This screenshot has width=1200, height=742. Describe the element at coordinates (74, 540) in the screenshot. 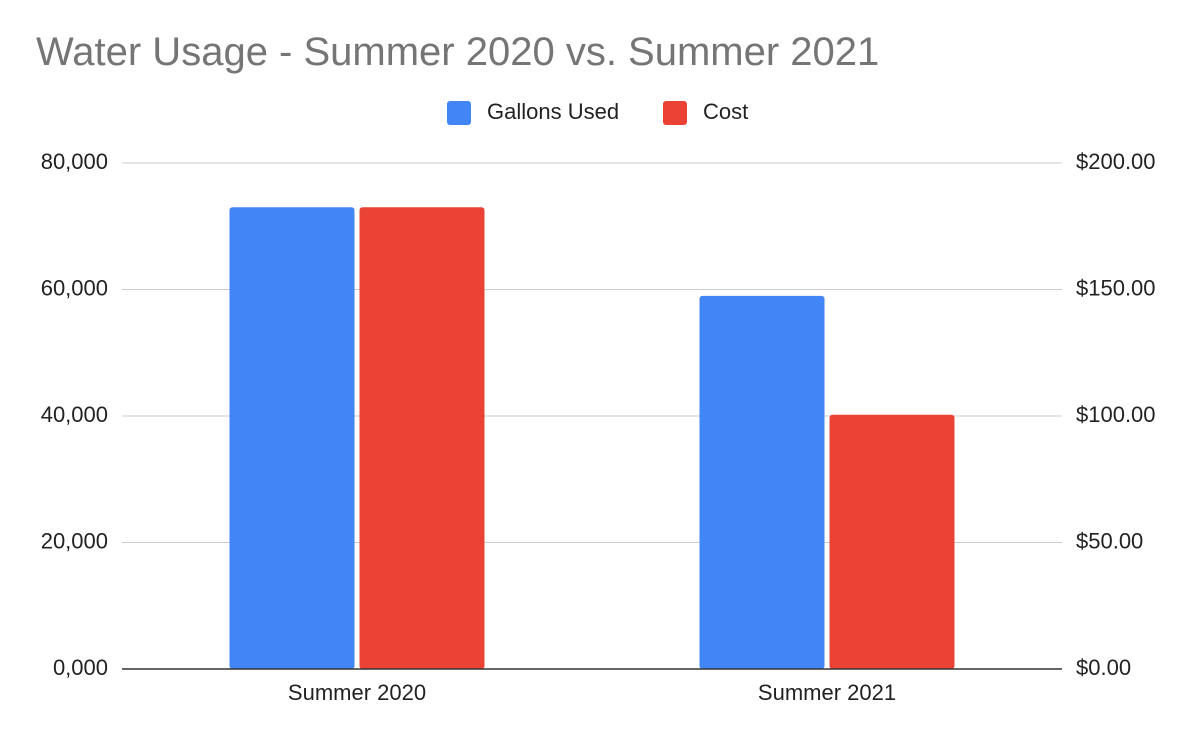

I see `left-axis-tick-label: 20,000` at that location.